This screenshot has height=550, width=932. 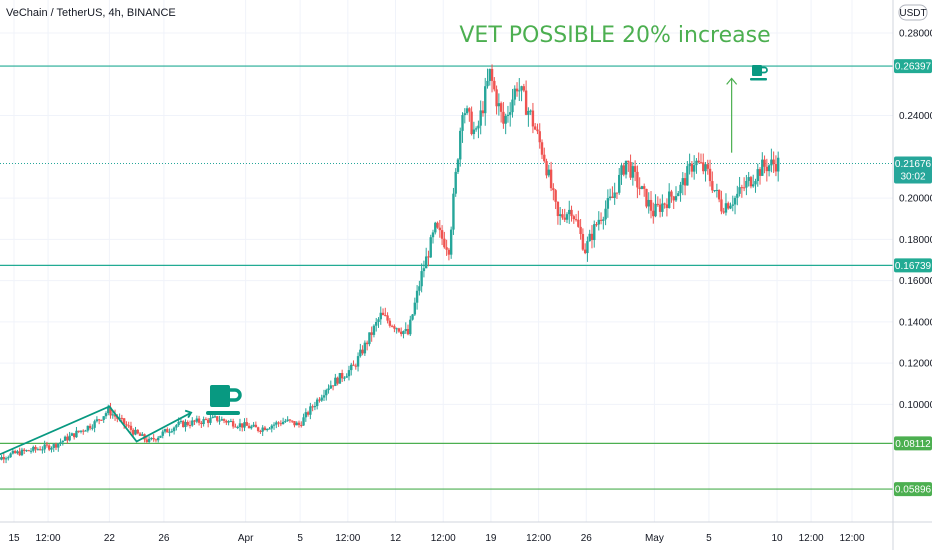 What do you see at coordinates (913, 164) in the screenshot?
I see `current-price-label: 0.21676` at bounding box center [913, 164].